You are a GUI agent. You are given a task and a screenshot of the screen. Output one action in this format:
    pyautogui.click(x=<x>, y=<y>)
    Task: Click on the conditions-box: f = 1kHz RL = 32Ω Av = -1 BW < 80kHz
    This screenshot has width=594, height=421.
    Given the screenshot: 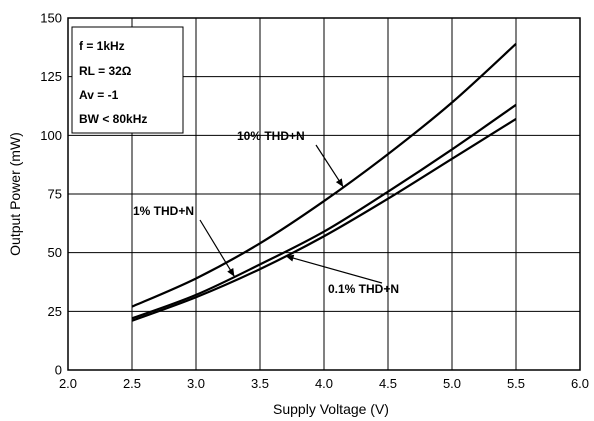 What is the action you would take?
    pyautogui.click(x=127, y=80)
    